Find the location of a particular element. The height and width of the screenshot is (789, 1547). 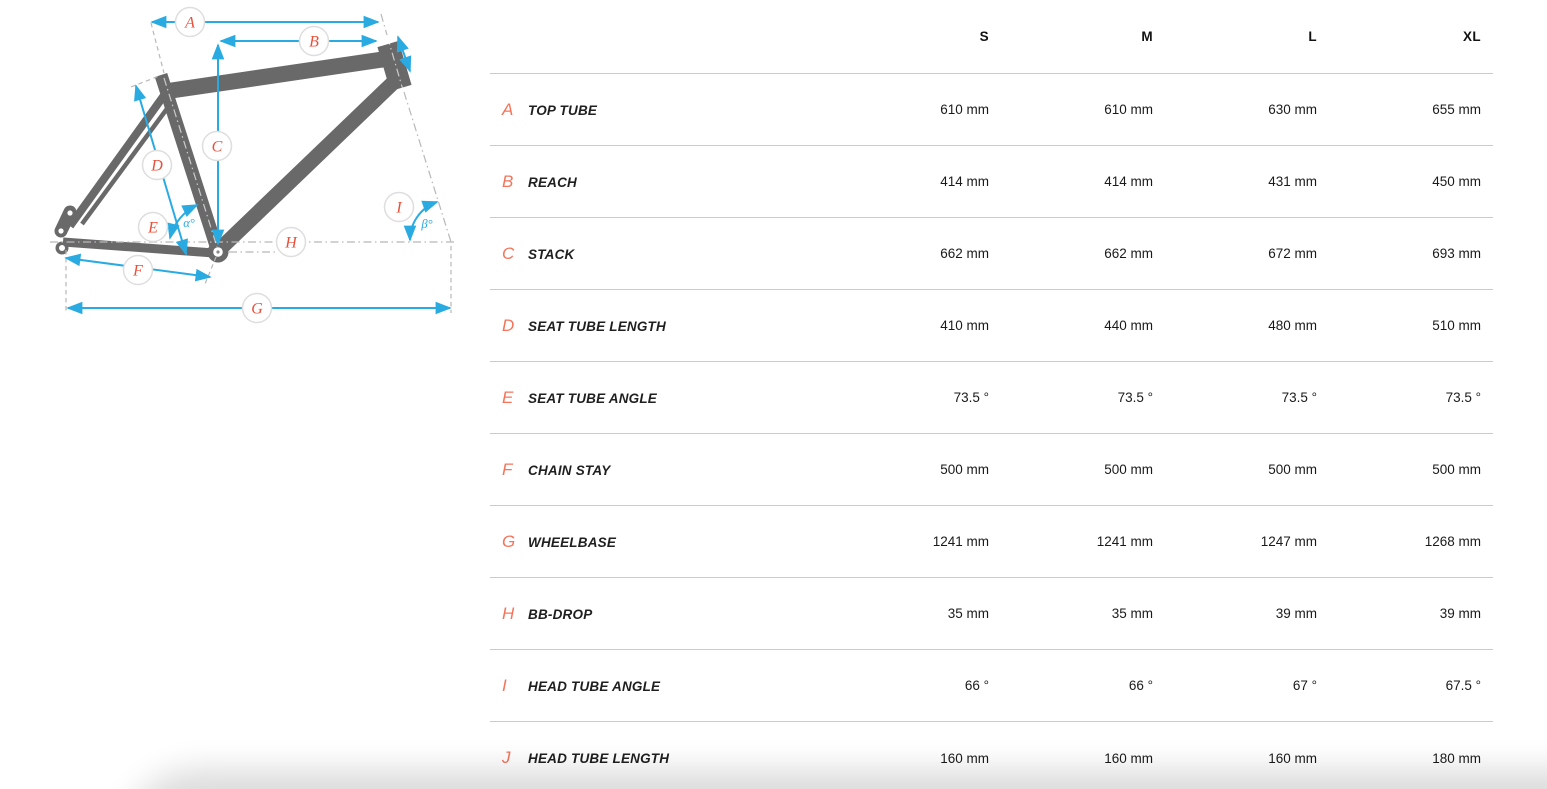

cell-value: 480 mm is located at coordinates (1292, 325).